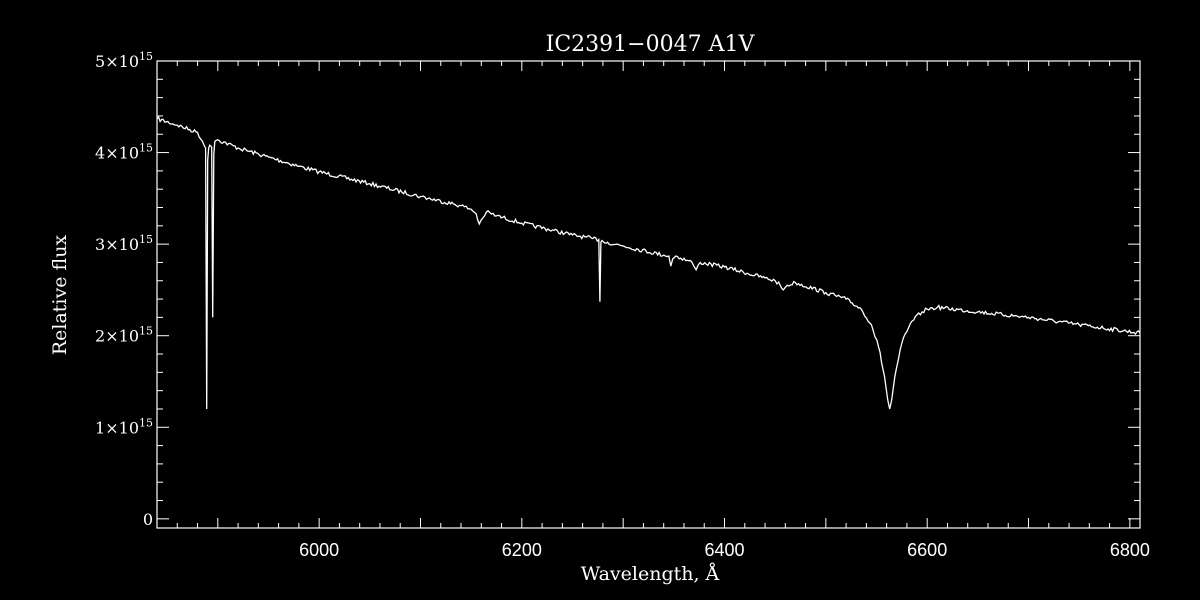 The image size is (1200, 600). I want to click on chart-title: IC2391−0047 A1V, so click(651, 44).